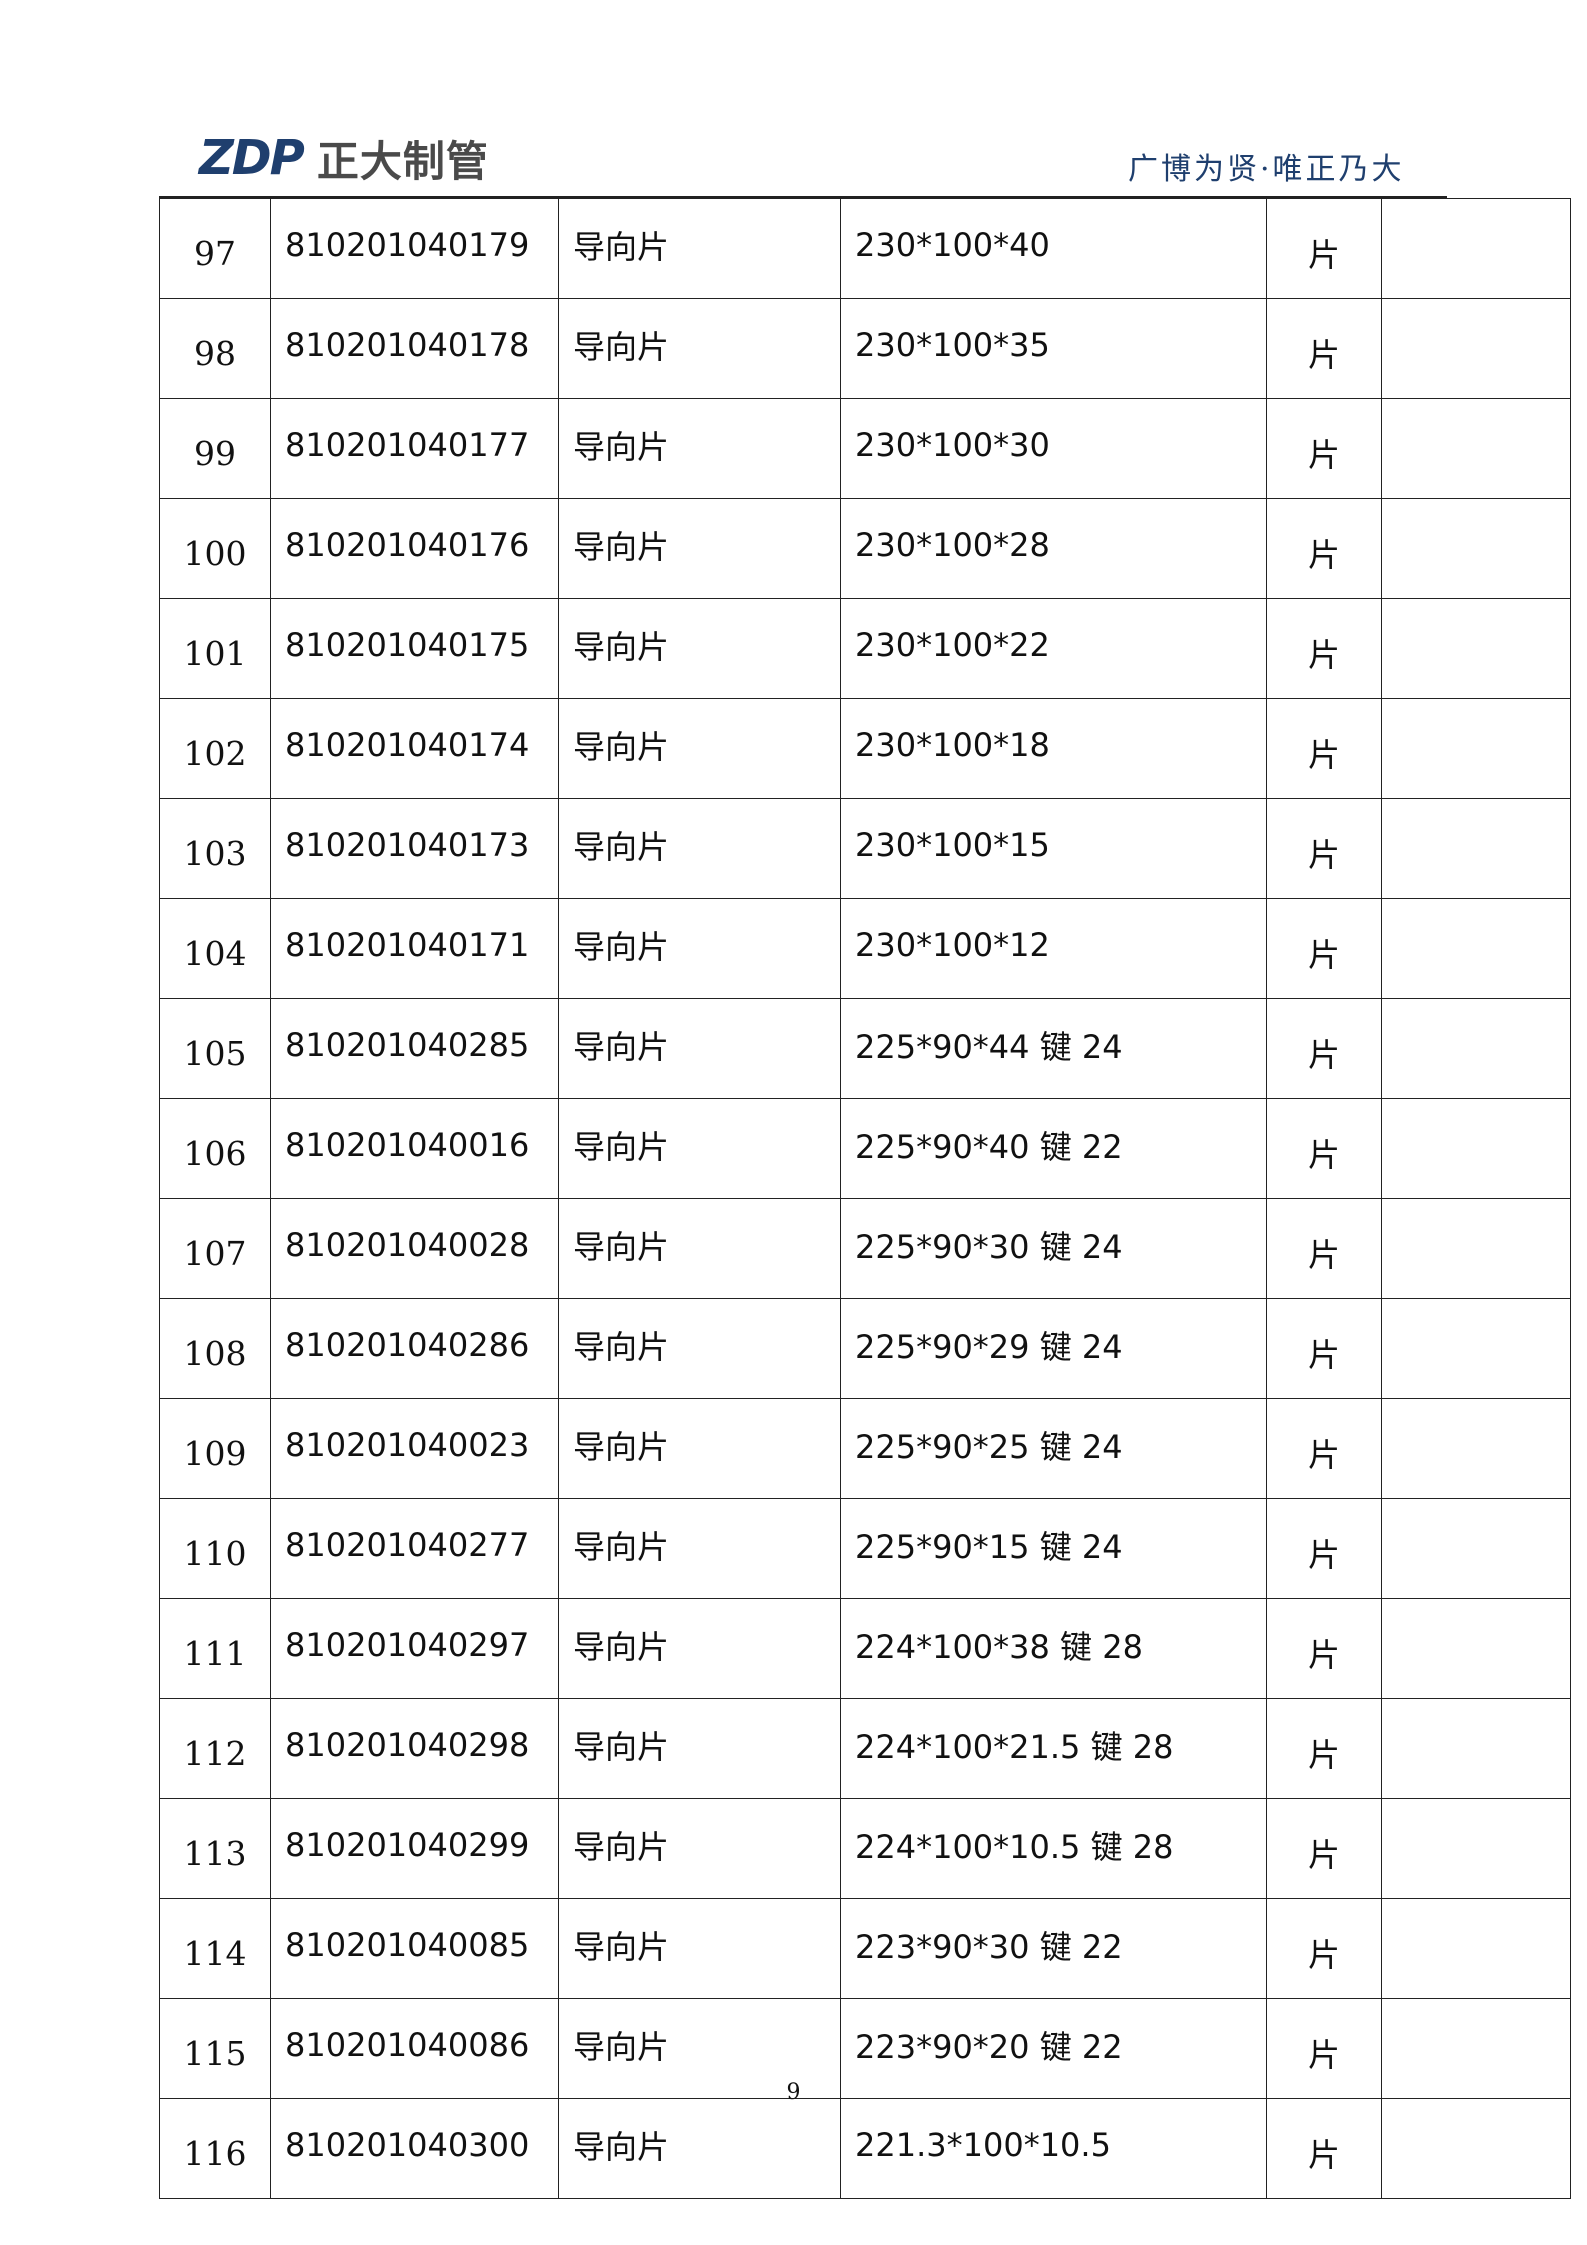 This screenshot has height=2245, width=1587. What do you see at coordinates (865, 1748) in the screenshot?
I see `table-row: 112 810201040298 导向片 224*100*21.5 键 28 片` at bounding box center [865, 1748].